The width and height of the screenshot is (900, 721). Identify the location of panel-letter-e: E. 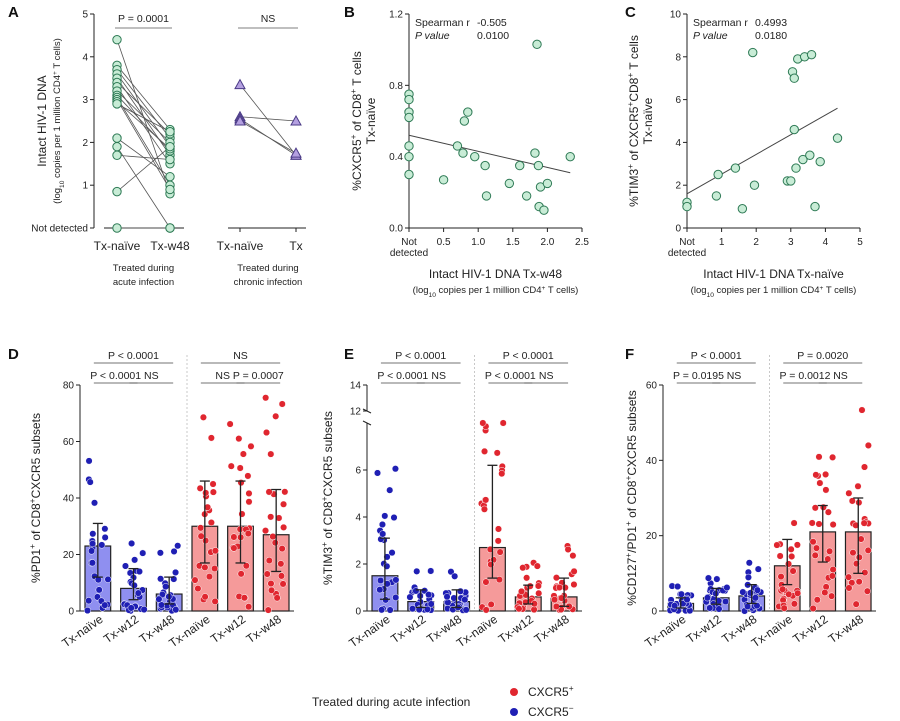
(349, 354).